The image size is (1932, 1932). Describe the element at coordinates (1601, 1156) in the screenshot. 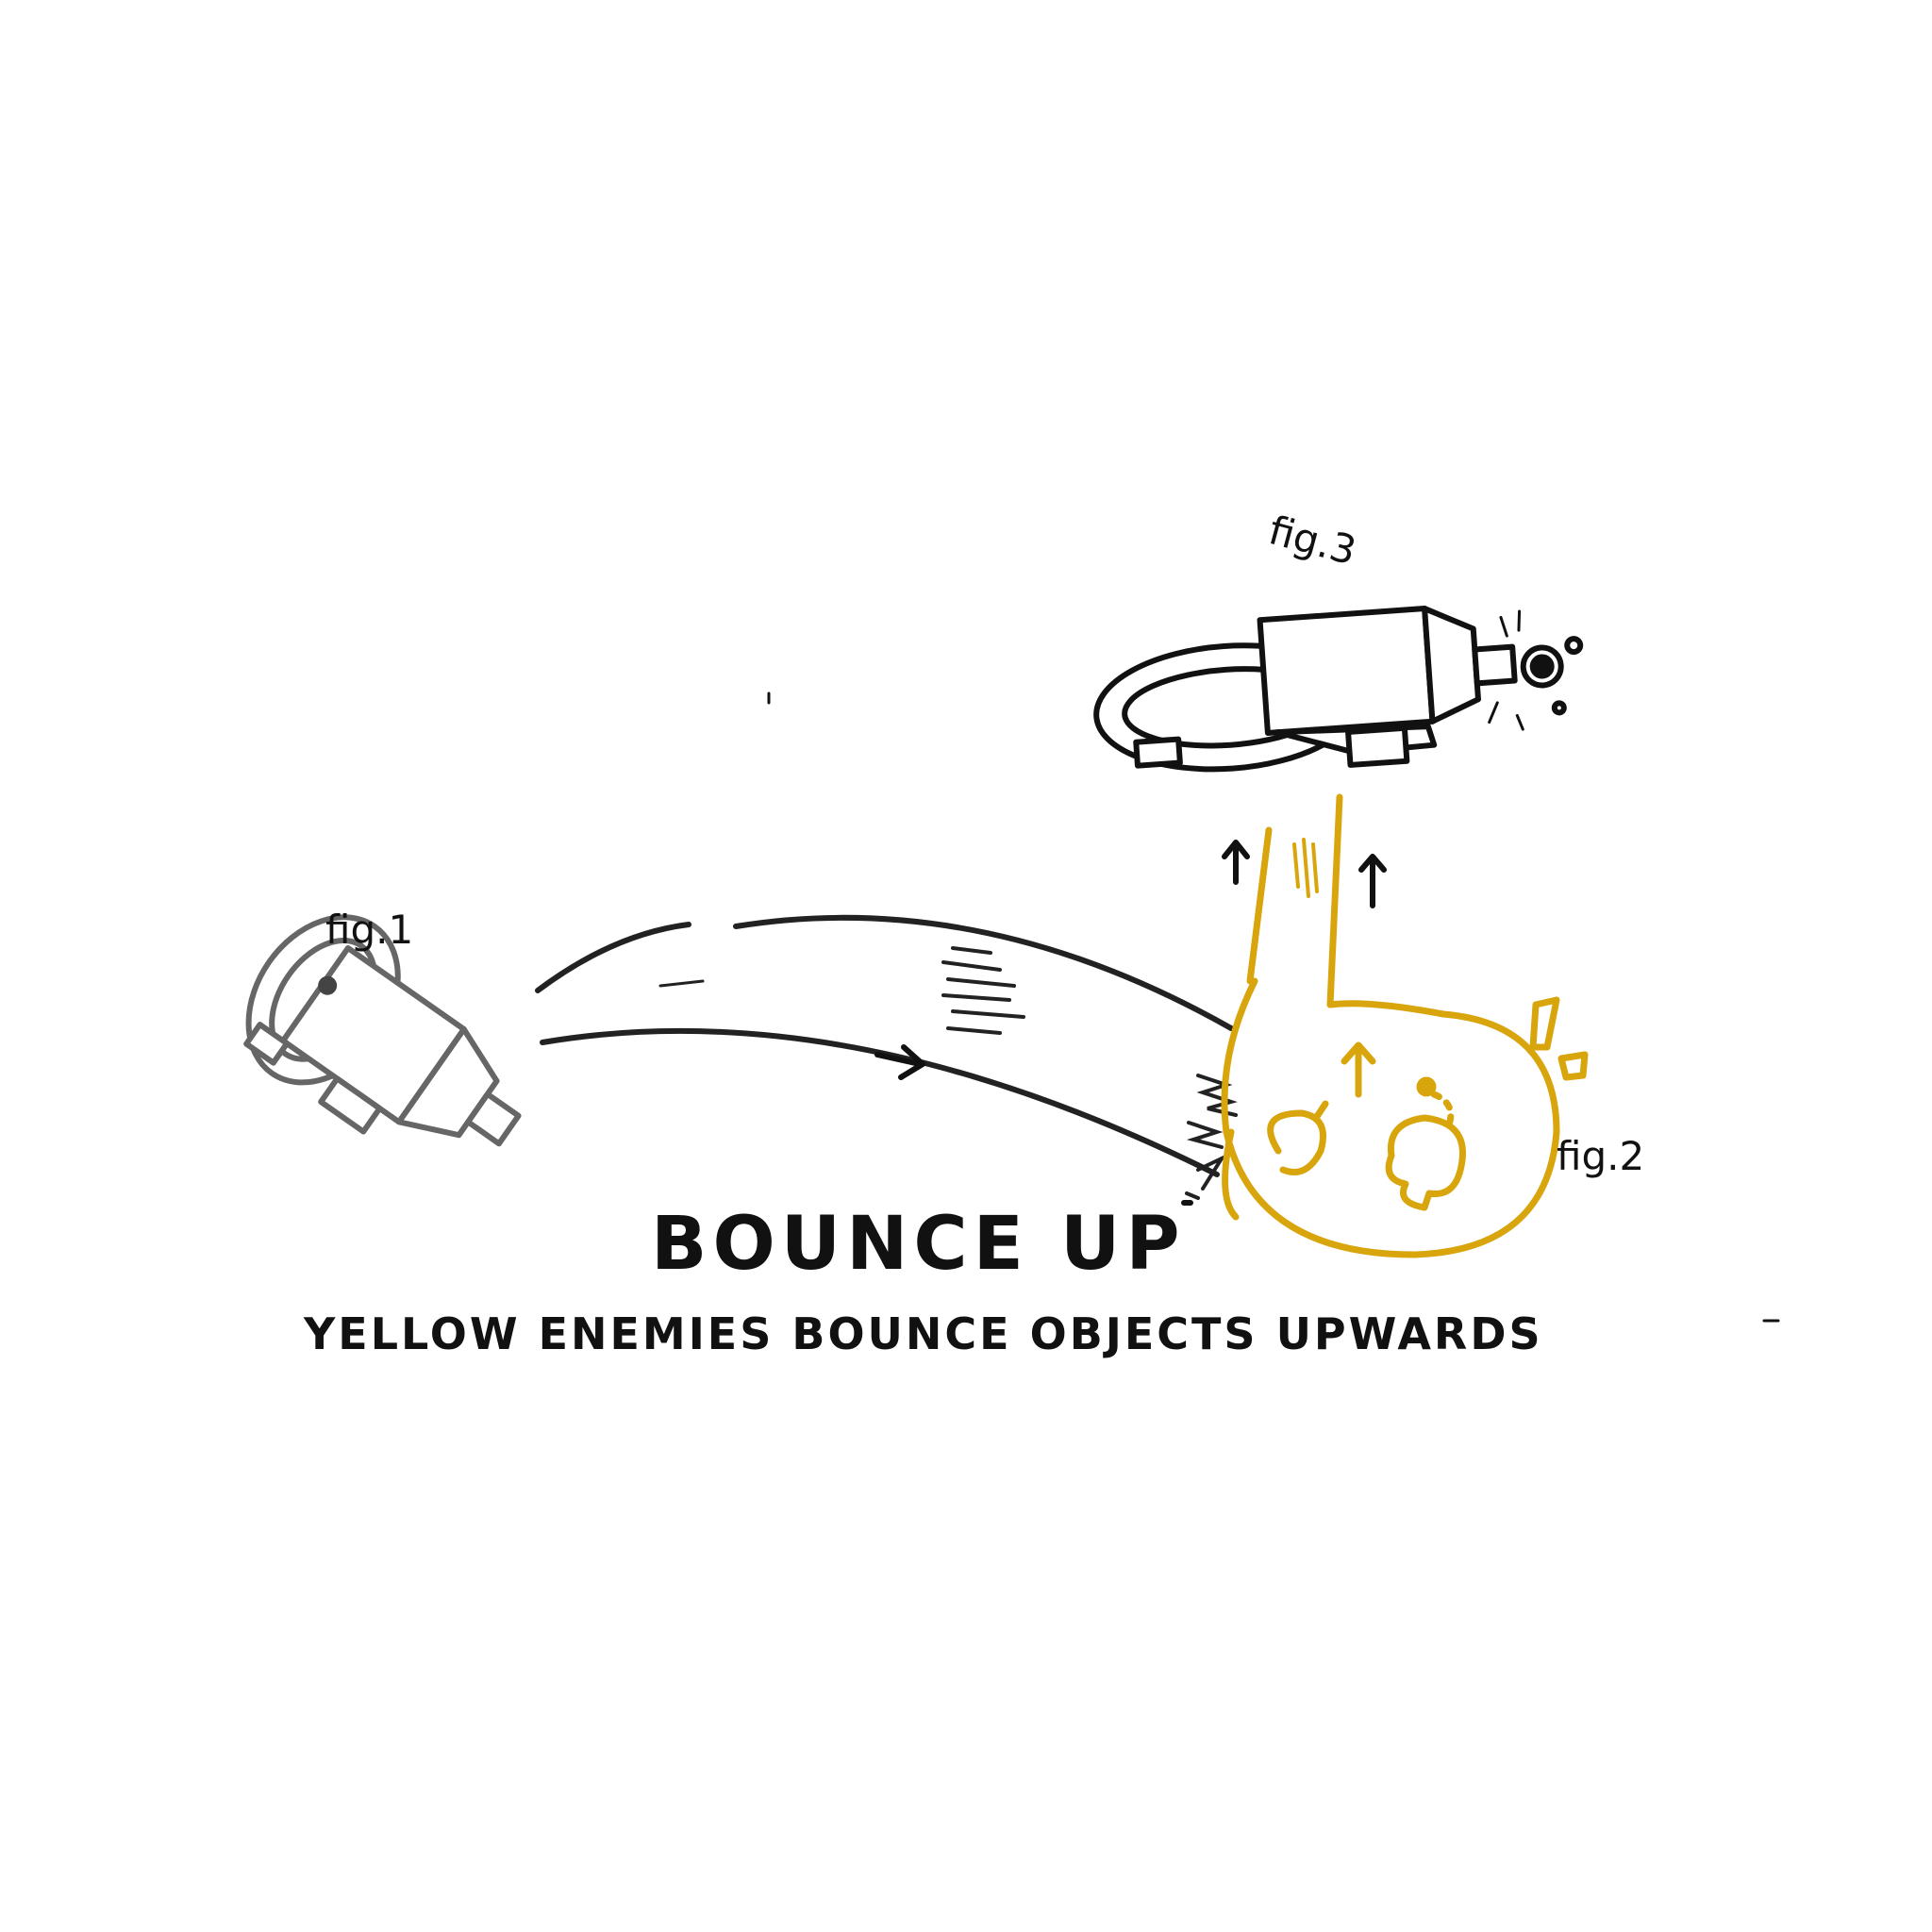

I see `fig2-label: fig.2` at that location.